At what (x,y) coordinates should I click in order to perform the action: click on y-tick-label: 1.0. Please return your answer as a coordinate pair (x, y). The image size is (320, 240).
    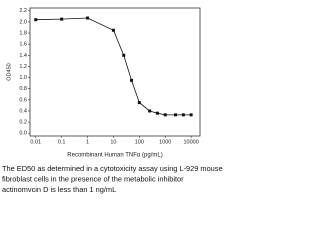
    Looking at the image, I should click on (23, 78).